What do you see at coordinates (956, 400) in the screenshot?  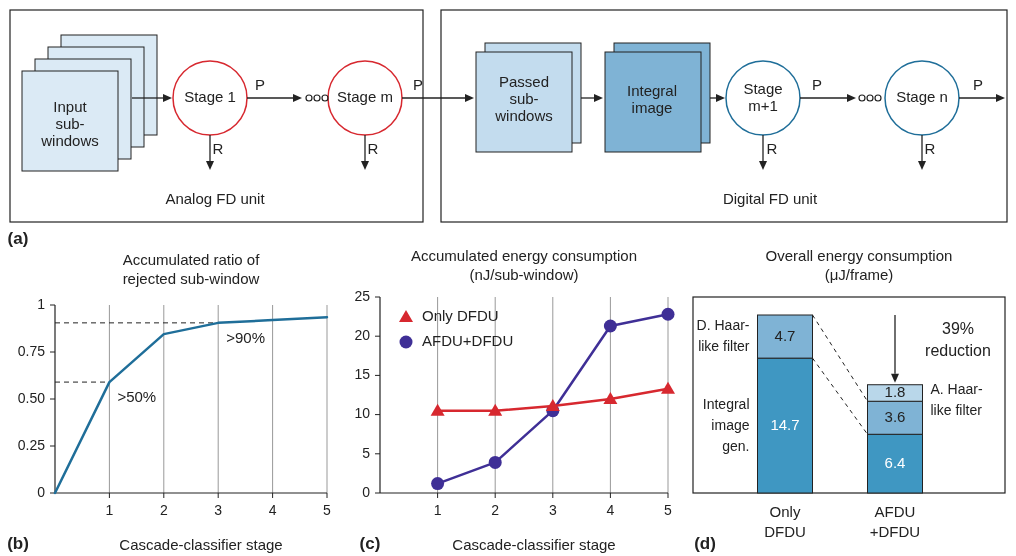 I see `series-label: A. Haar-like filter` at bounding box center [956, 400].